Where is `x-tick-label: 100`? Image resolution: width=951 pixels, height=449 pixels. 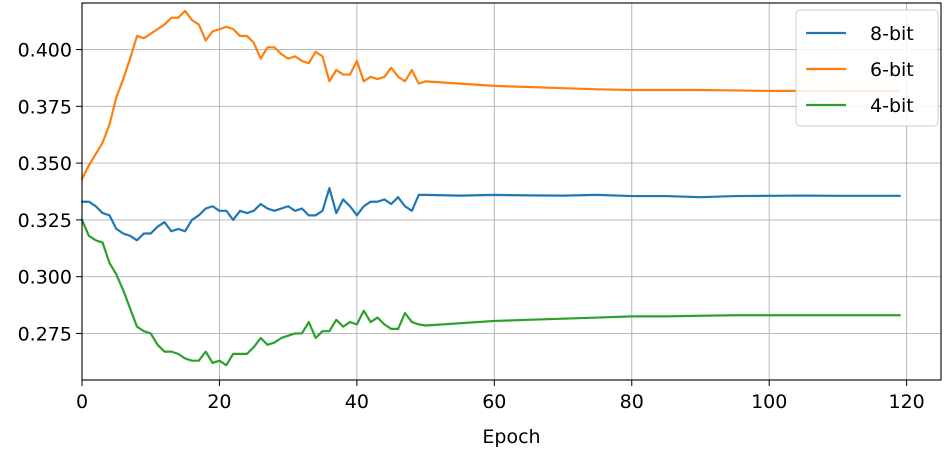
x-tick-label: 100 is located at coordinates (769, 402).